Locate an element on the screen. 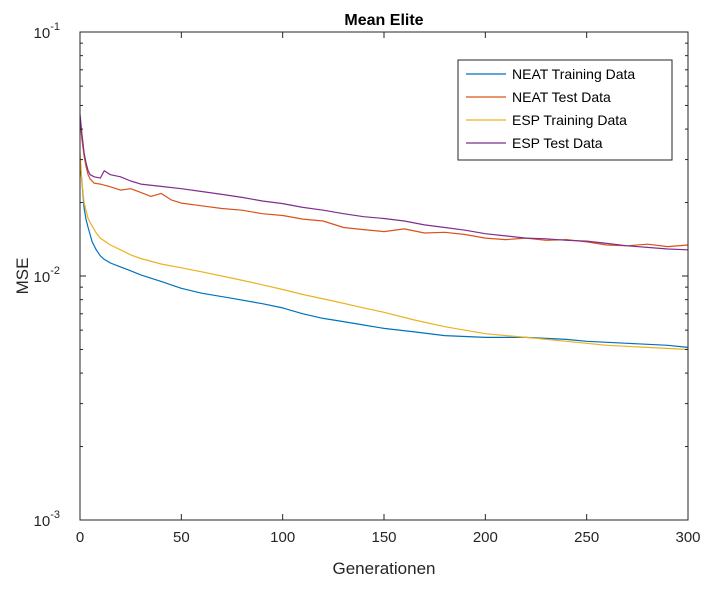 The height and width of the screenshot is (590, 714). y-tick-label: 10⁻¹ is located at coordinates (47, 31).